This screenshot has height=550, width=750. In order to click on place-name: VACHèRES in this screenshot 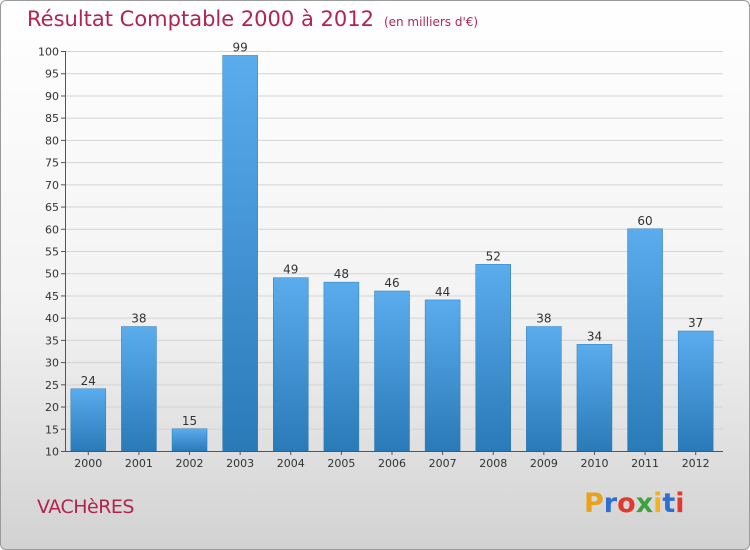, I will do `click(85, 507)`.